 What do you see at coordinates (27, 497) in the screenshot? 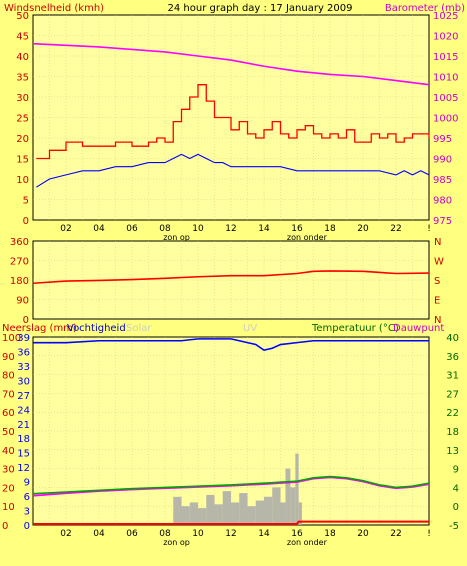
I see `rain-y-tick: 6` at bounding box center [27, 497].